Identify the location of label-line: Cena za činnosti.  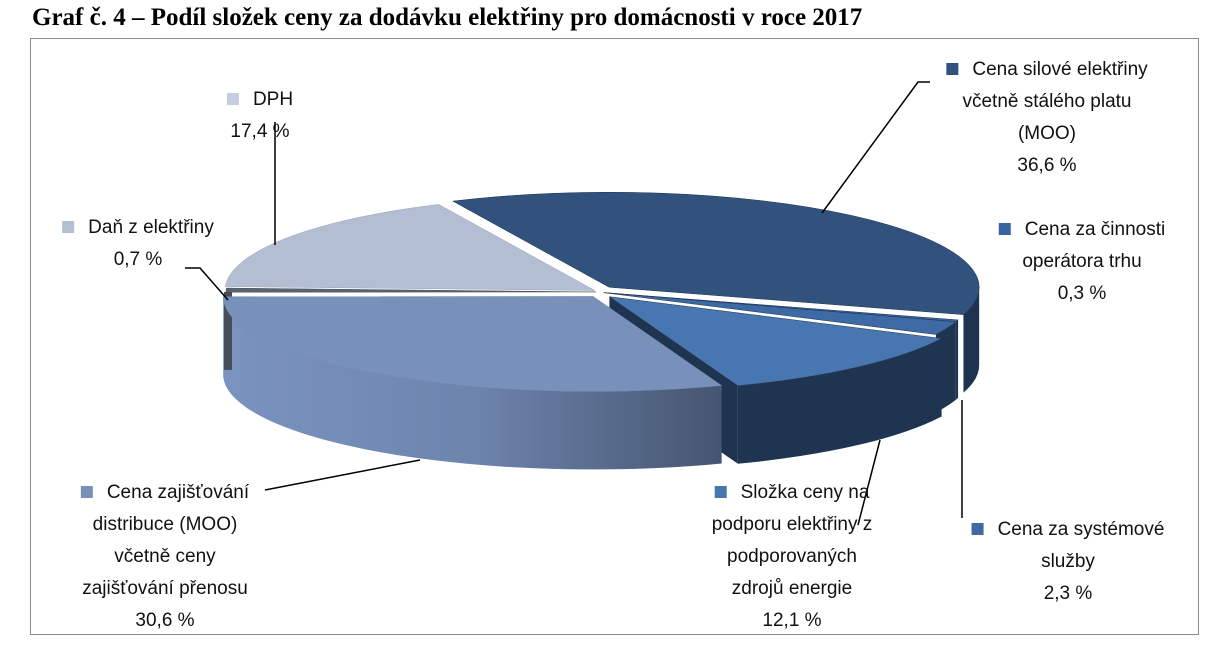
(1095, 229).